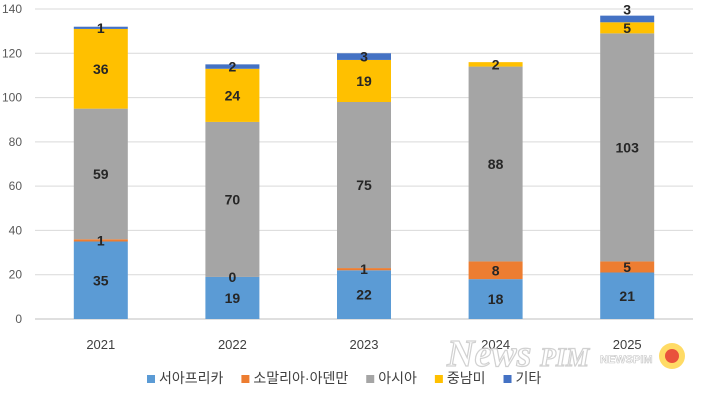  I want to click on legend-label: 소말리아·아덴만, so click(300, 378).